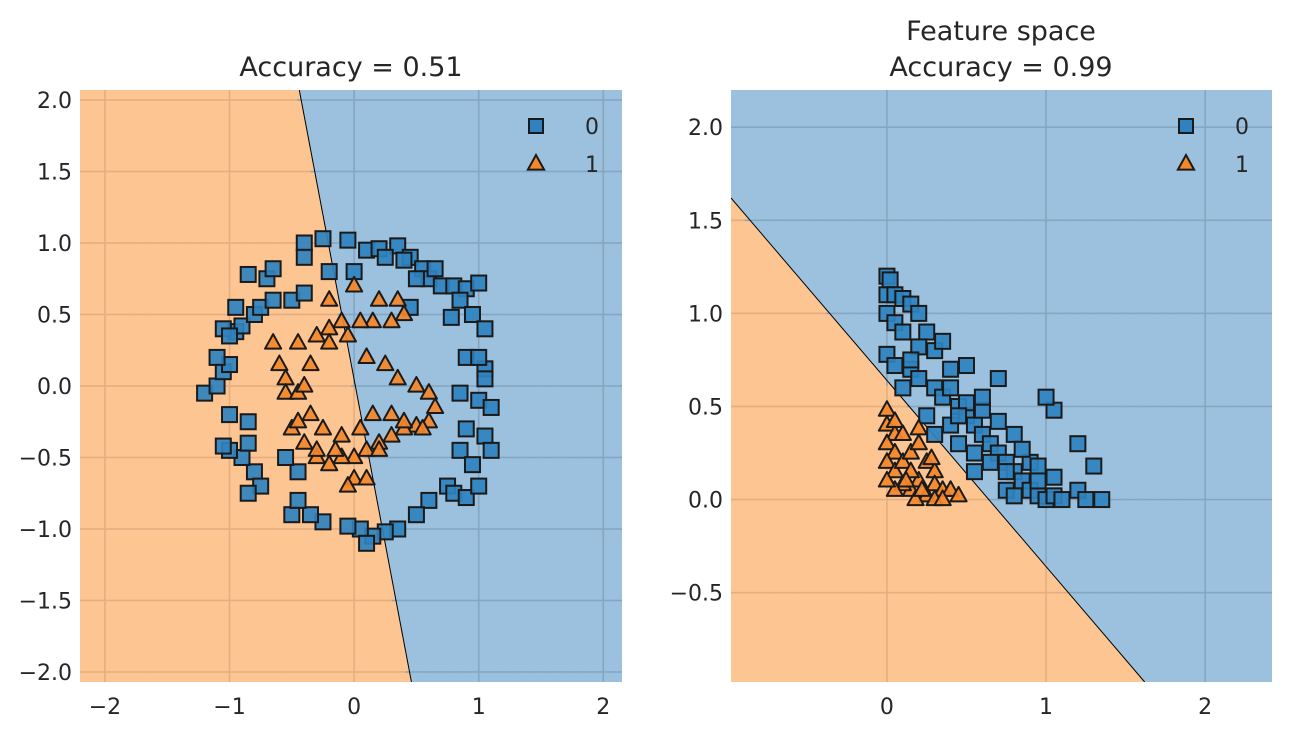  What do you see at coordinates (54, 244) in the screenshot?
I see `left-ytick-label: 1.0` at bounding box center [54, 244].